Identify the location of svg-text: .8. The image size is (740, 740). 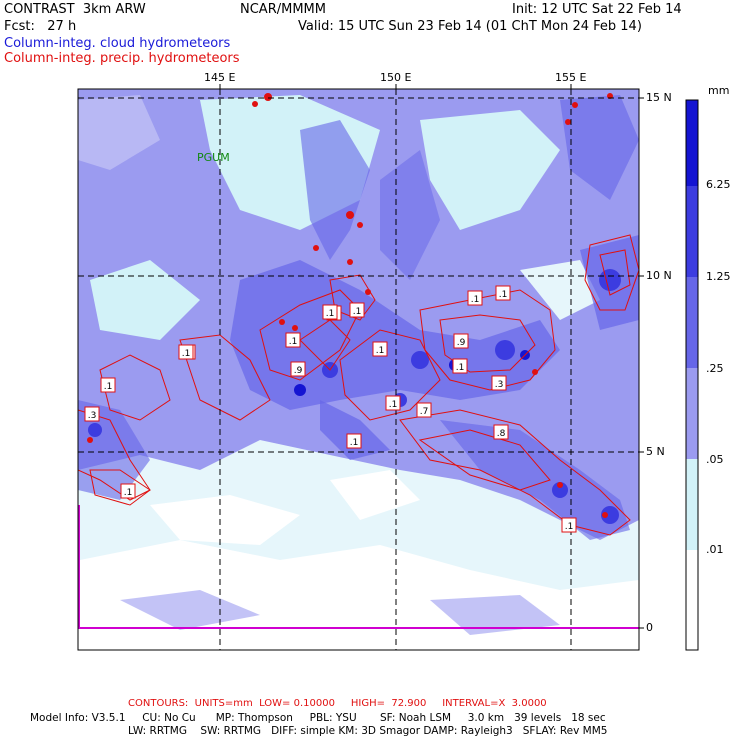
(501, 434).